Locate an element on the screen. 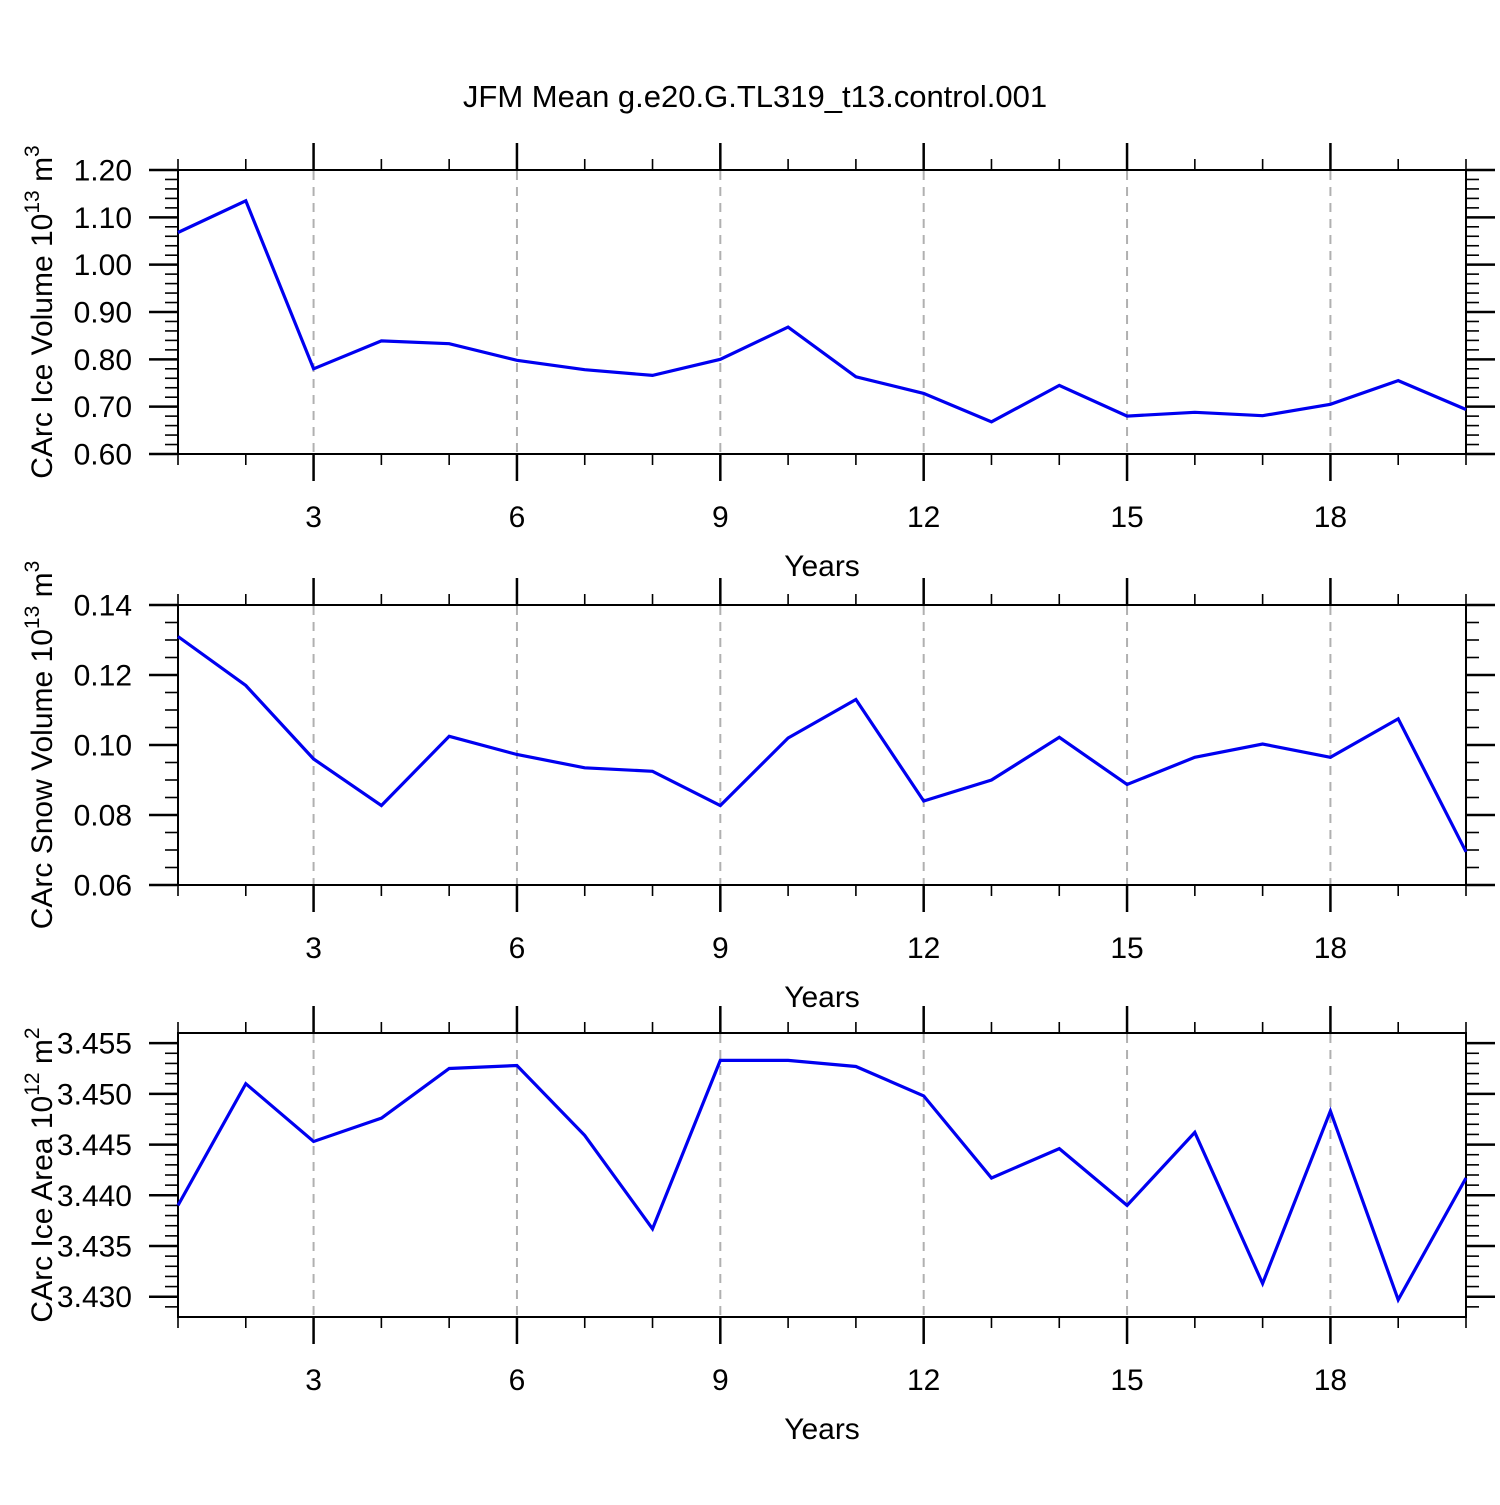 This screenshot has height=1505, width=1500. y-tick-label: 3.440 is located at coordinates (94, 1196).